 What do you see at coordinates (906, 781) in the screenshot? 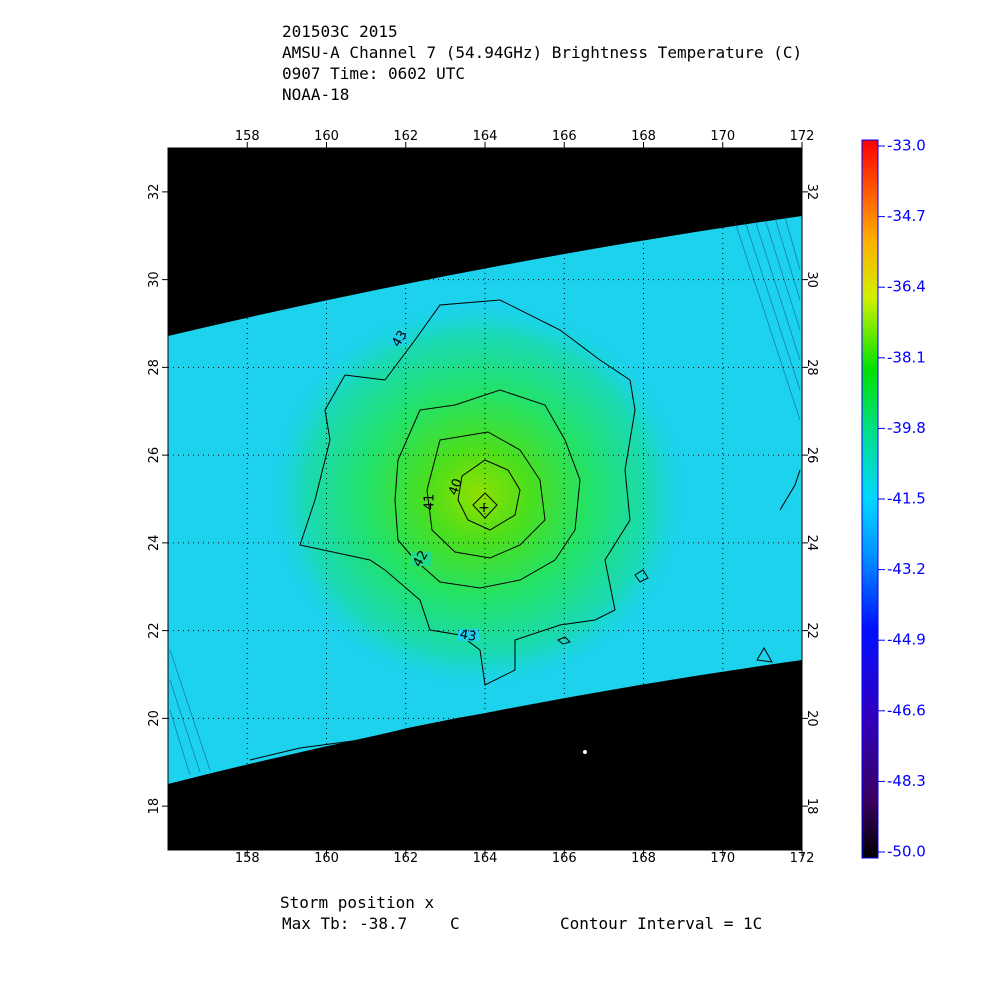
I see `colorbar-tick-label: -48.3` at bounding box center [906, 781].